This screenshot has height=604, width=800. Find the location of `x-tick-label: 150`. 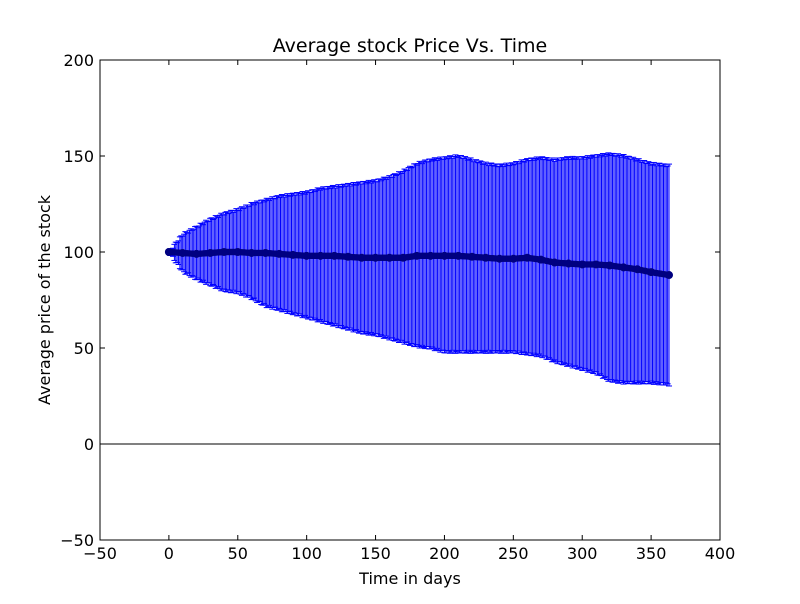

x-tick-label: 150 is located at coordinates (375, 553).